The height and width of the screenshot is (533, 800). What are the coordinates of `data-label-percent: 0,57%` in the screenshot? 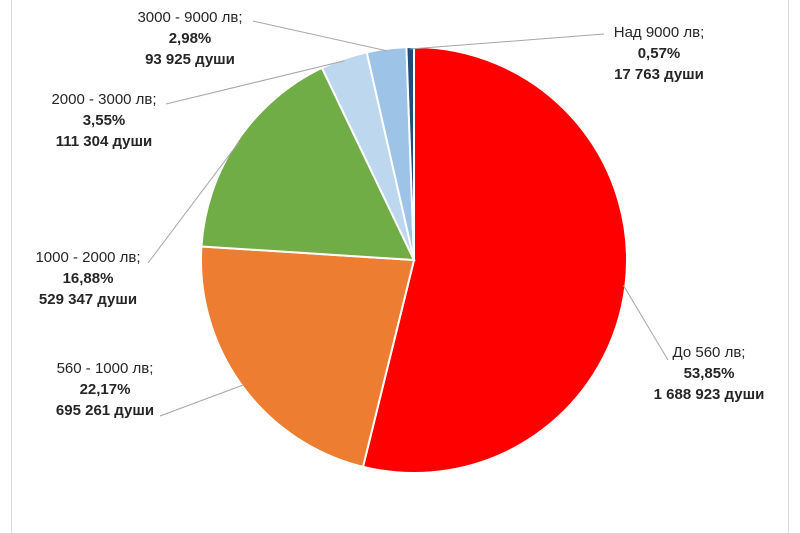 It's located at (659, 53).